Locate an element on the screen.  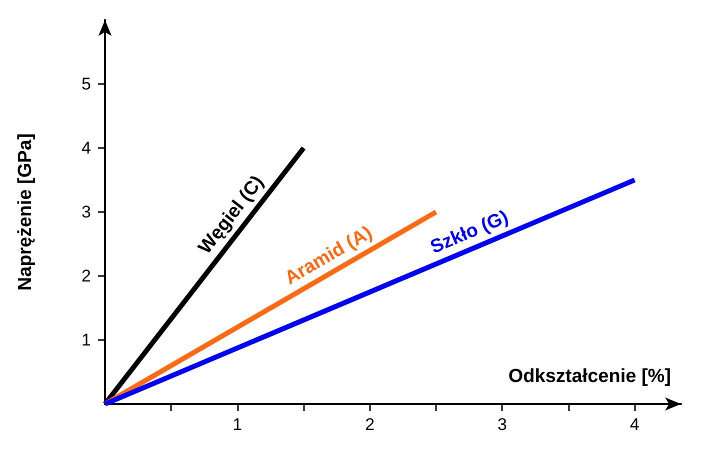
x-tick-label: 4 is located at coordinates (635, 424).